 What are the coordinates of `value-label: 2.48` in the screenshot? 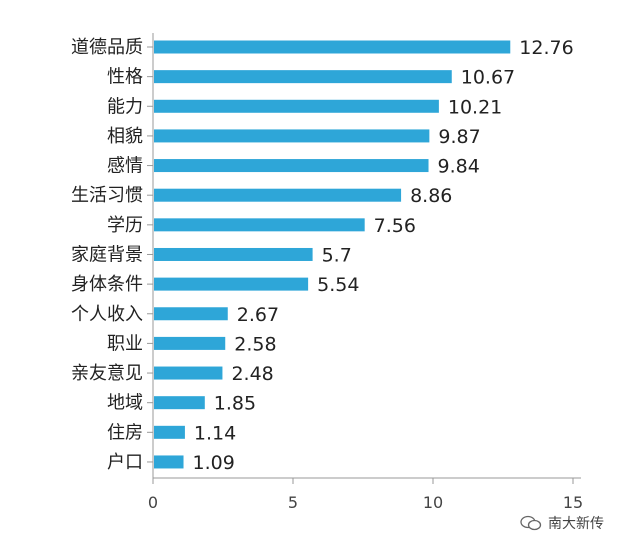 It's located at (252, 374).